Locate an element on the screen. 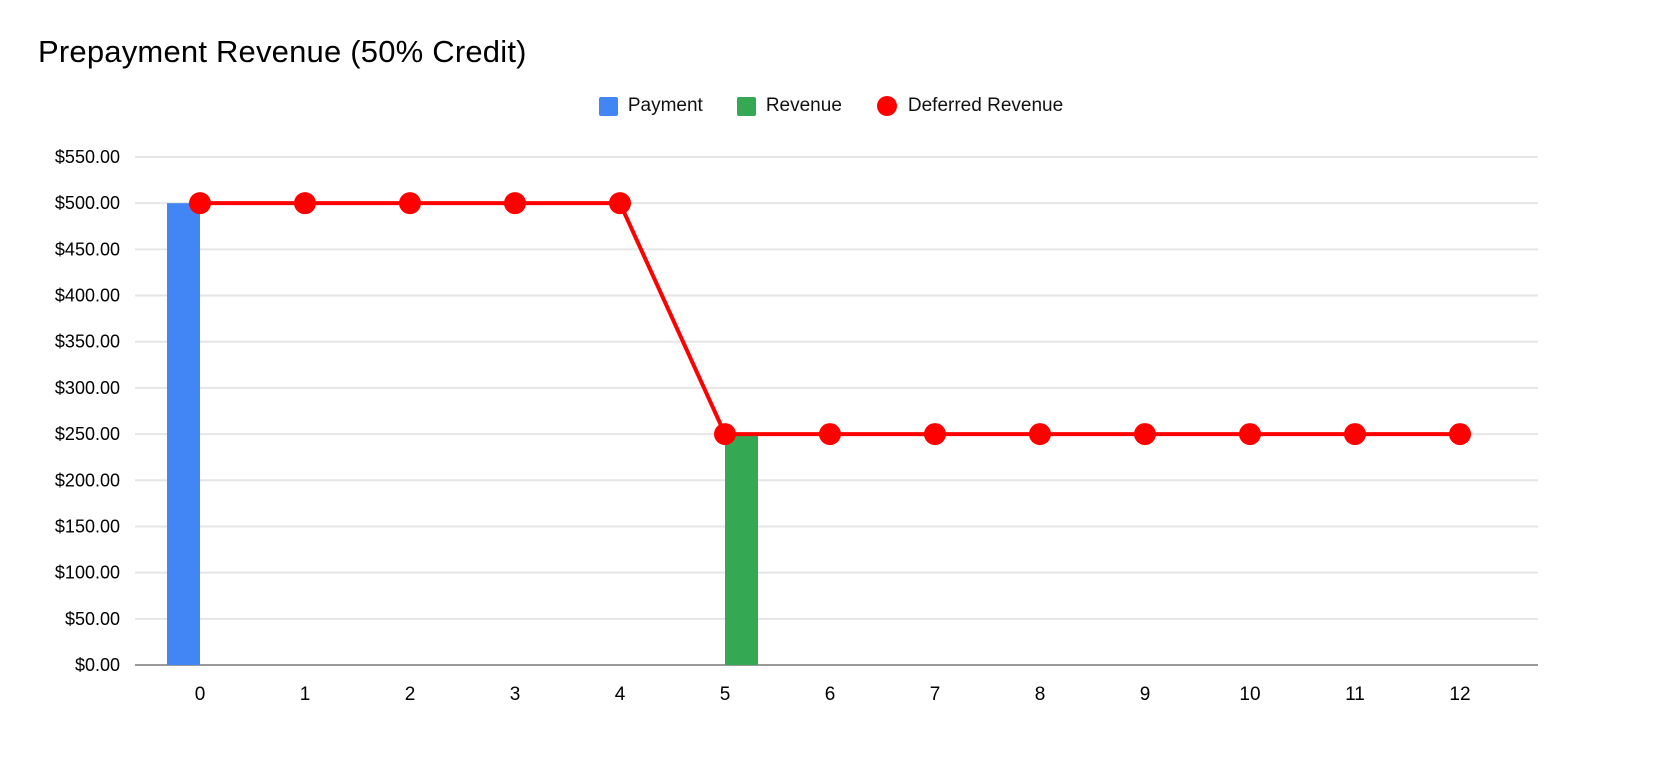 The height and width of the screenshot is (781, 1662). deferred-revenue-swatch-circle is located at coordinates (886, 106).